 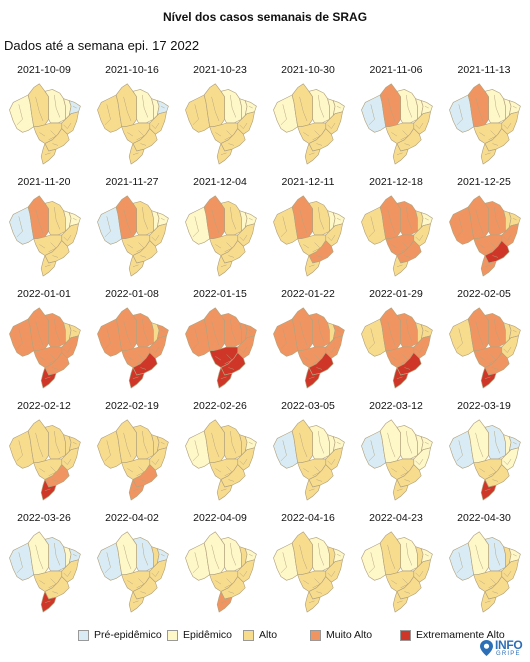 I want to click on panel-date: 2022-02-19, so click(x=132, y=406).